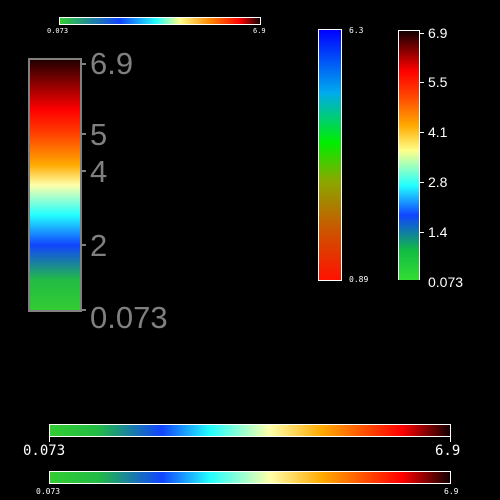 The height and width of the screenshot is (500, 500). I want to click on colorbar-bottom-large, so click(250, 430).